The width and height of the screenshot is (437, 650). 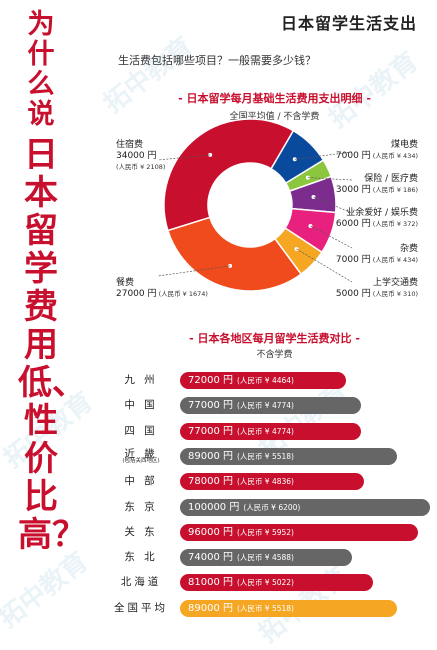 I want to click on bar-6: 96000 円 (人民币 ¥ 5952), so click(x=299, y=532).